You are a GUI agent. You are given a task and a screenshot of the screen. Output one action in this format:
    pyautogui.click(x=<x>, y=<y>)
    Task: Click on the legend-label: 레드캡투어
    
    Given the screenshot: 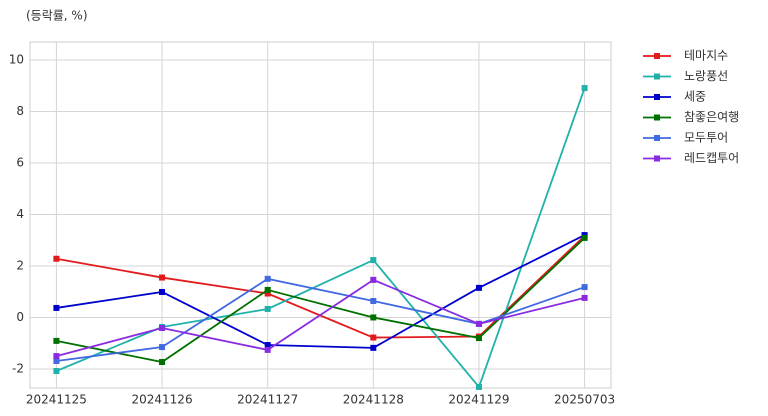 What is the action you would take?
    pyautogui.click(x=711, y=158)
    